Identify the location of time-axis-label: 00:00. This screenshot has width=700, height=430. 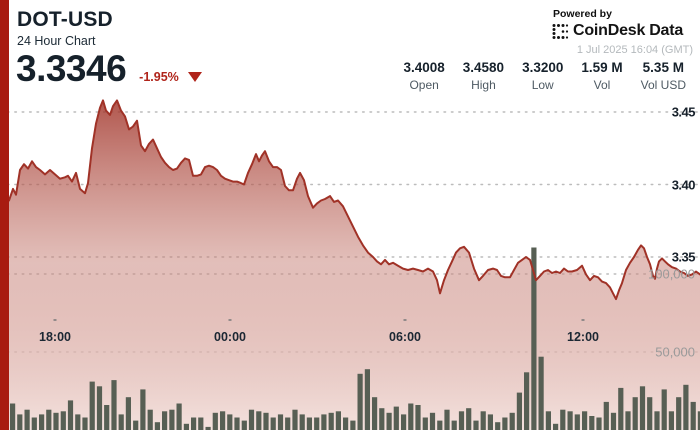
(230, 337).